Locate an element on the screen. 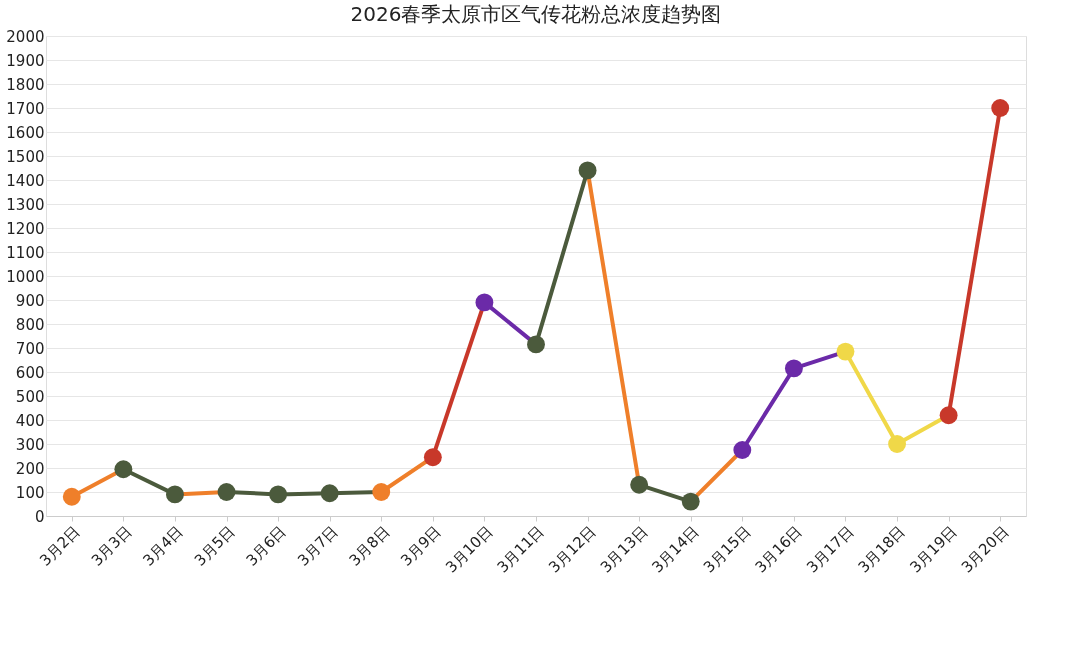 This screenshot has width=1080, height=662. y-tick-label: 1600 is located at coordinates (25, 132).